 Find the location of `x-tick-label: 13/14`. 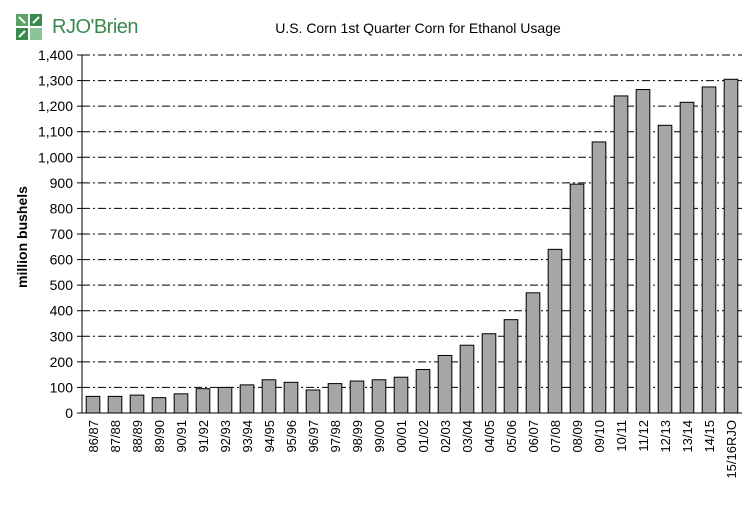

x-tick-label: 13/14 is located at coordinates (687, 436).